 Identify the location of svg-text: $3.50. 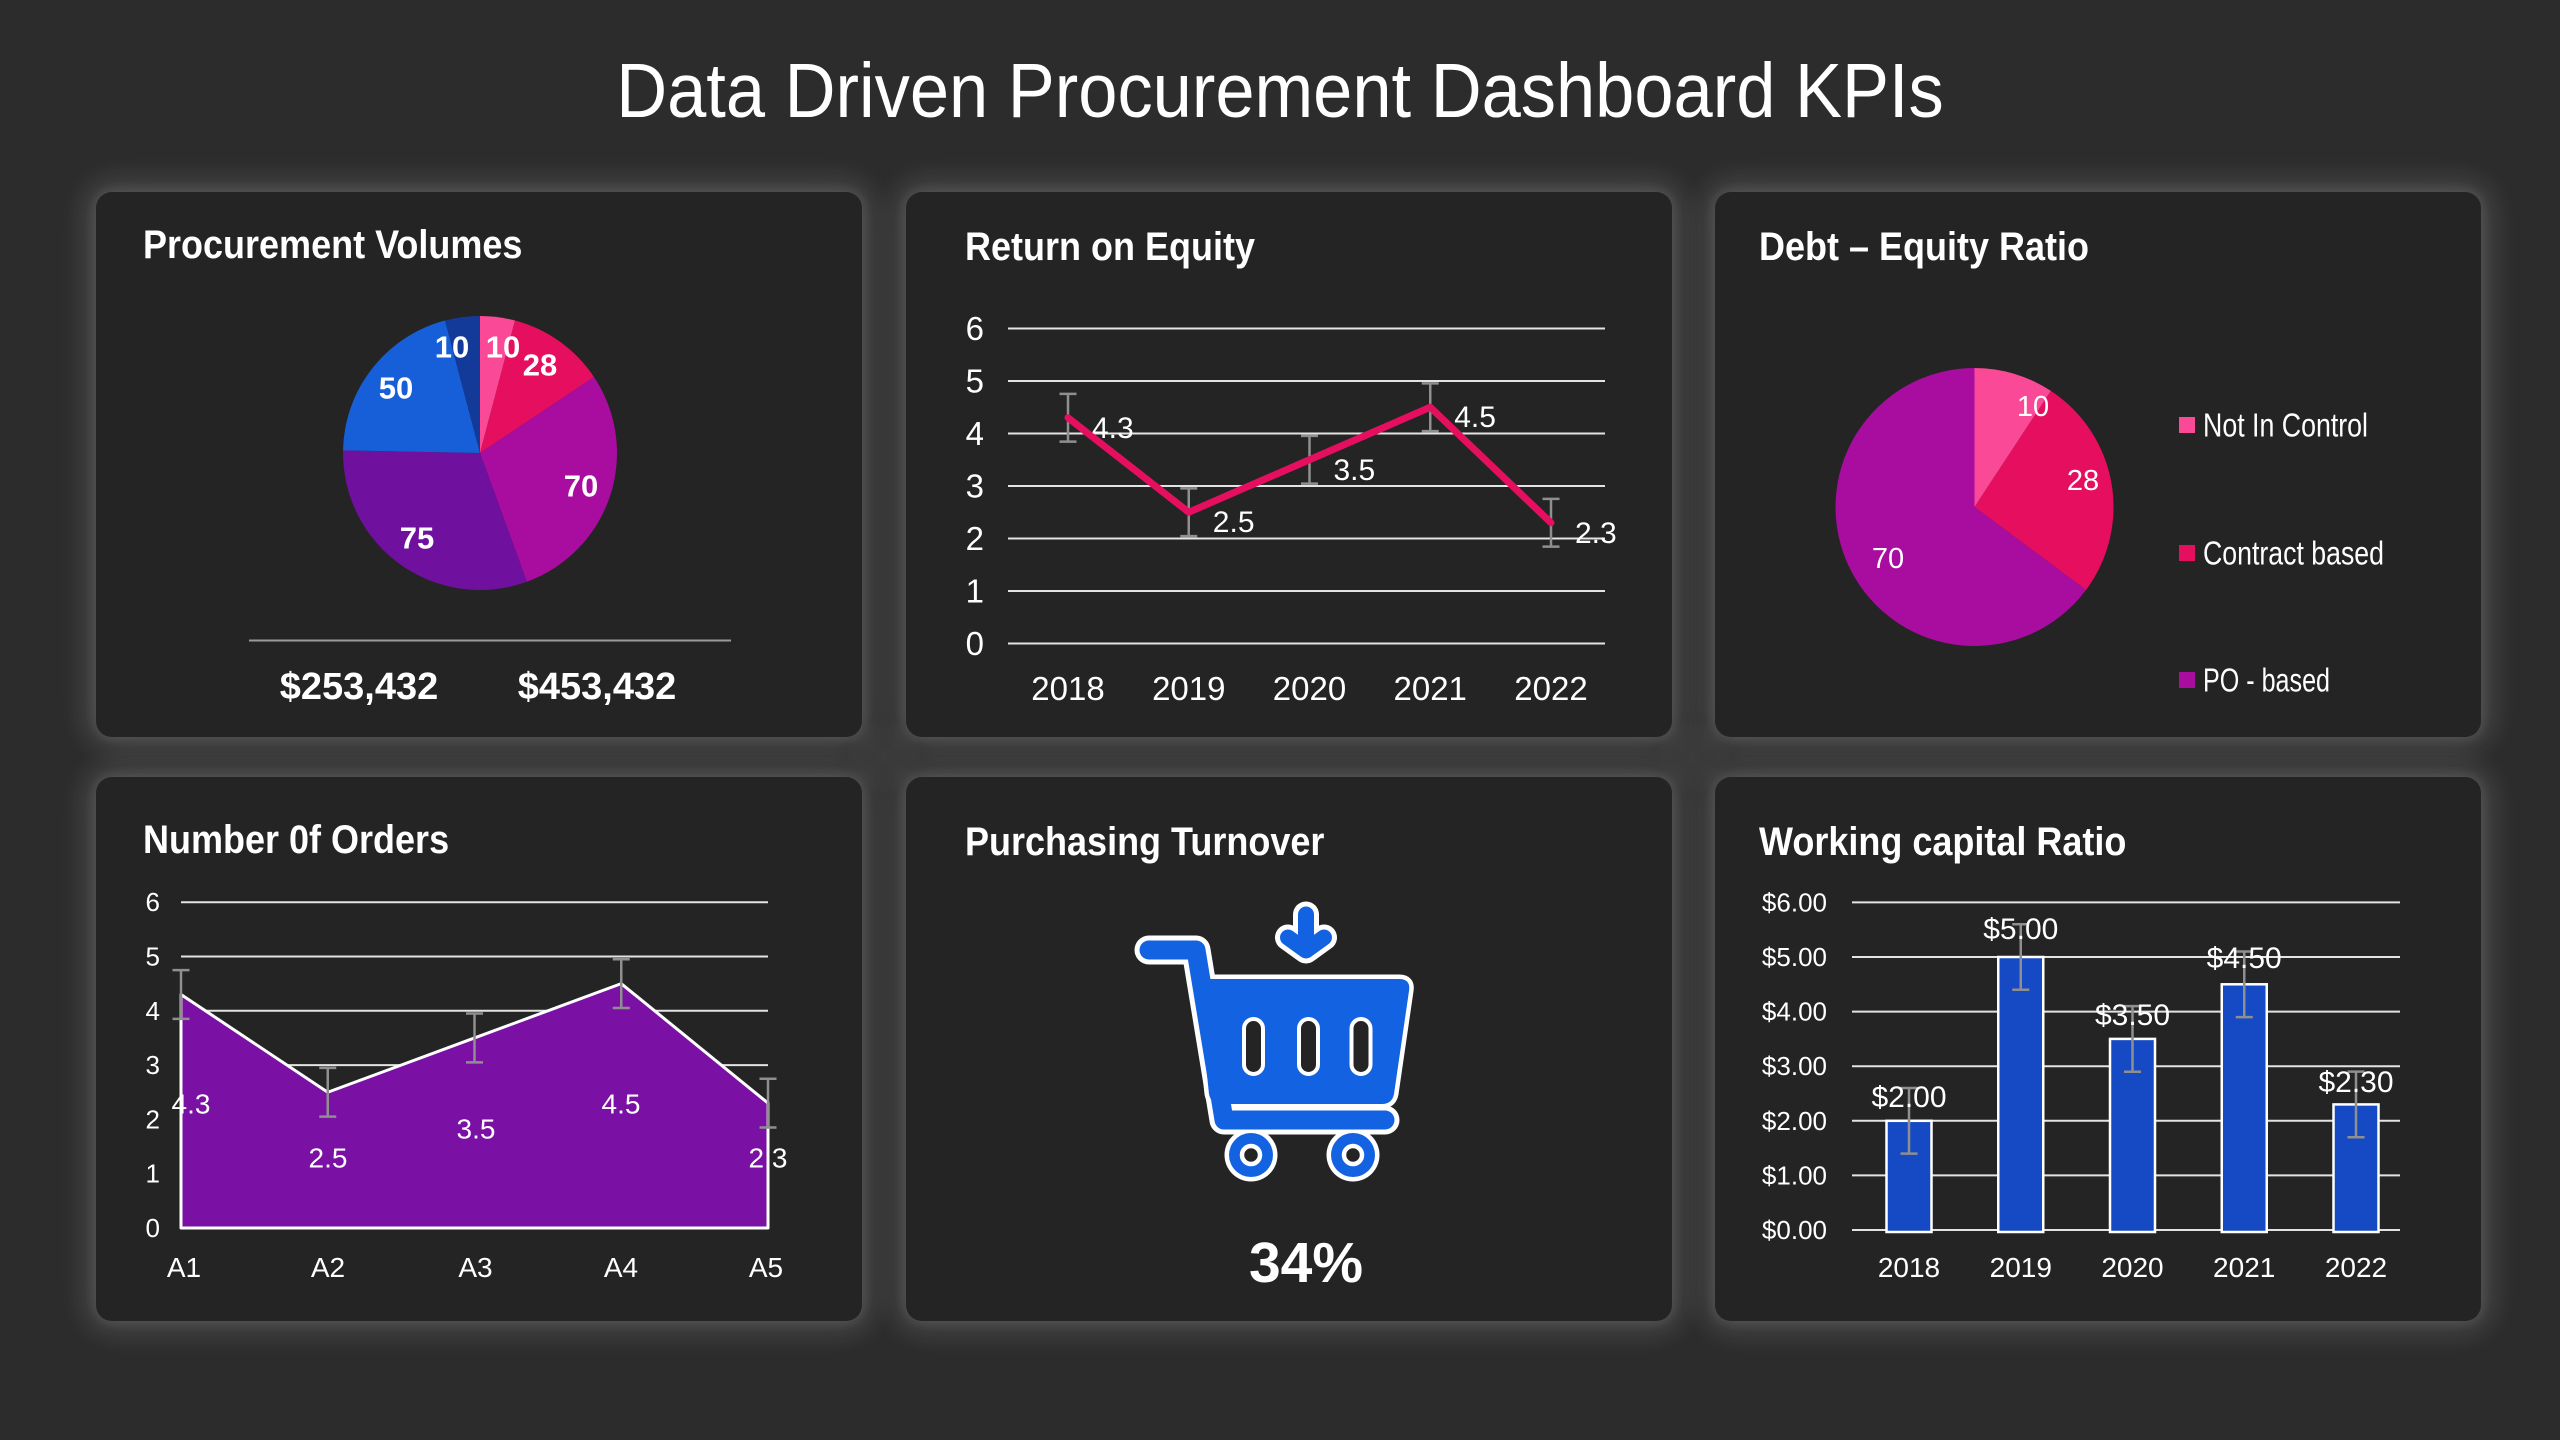
(2132, 1015).